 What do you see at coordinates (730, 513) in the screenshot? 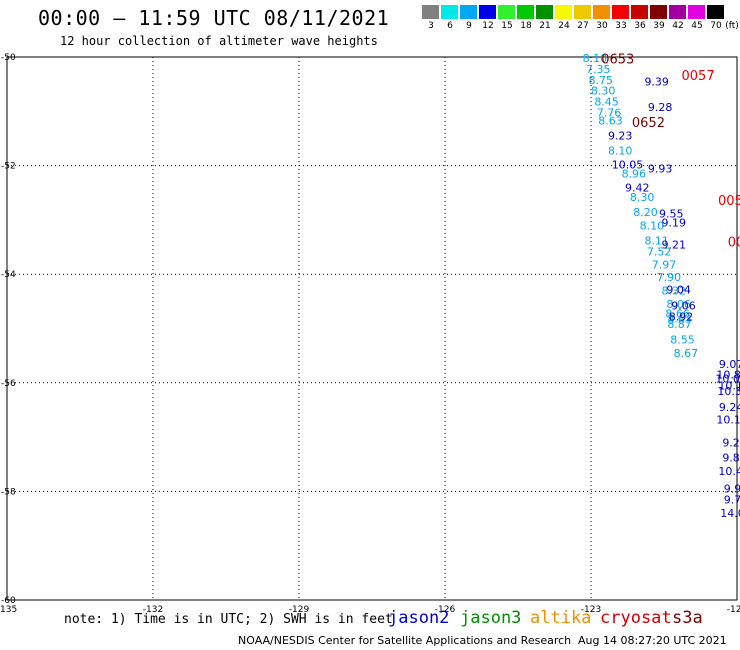
I see `wave-height-label: 14.00` at bounding box center [730, 513].